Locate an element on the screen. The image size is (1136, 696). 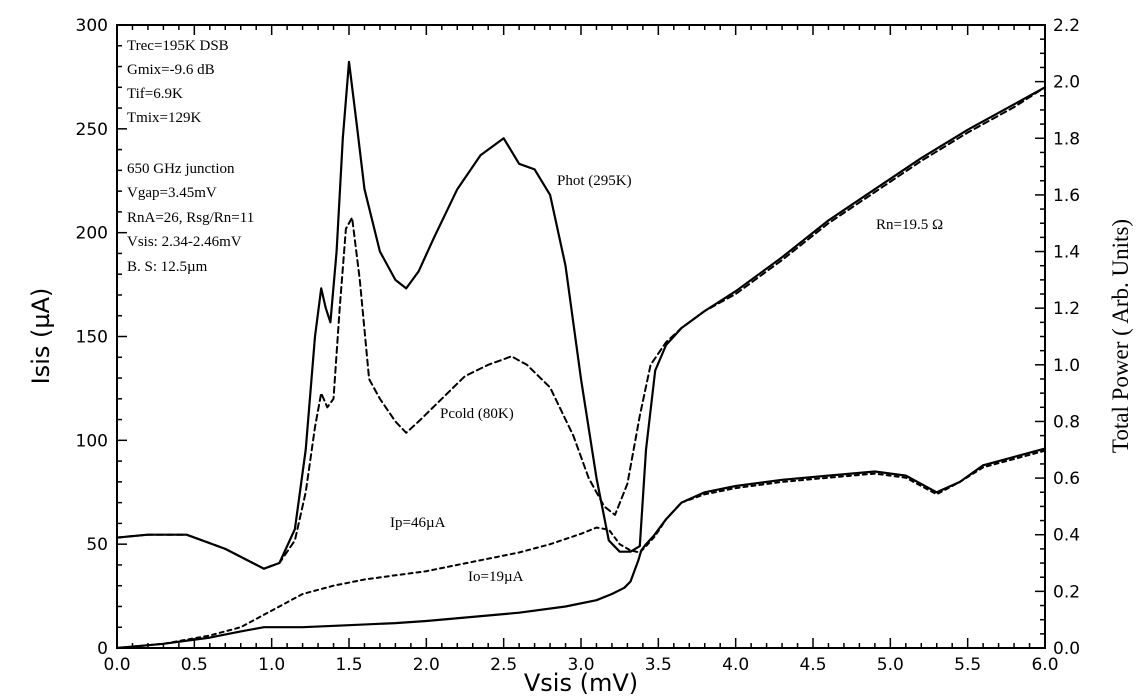
info-line: 650 GHz junction is located at coordinates (181, 169).